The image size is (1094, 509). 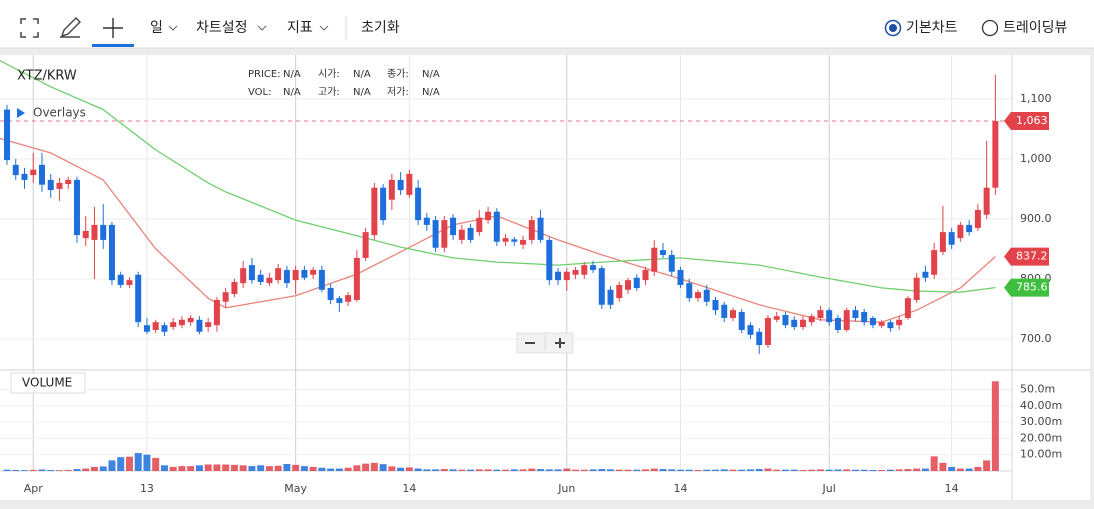 I want to click on radio-label: 트레이딩뷰, so click(x=1035, y=28).